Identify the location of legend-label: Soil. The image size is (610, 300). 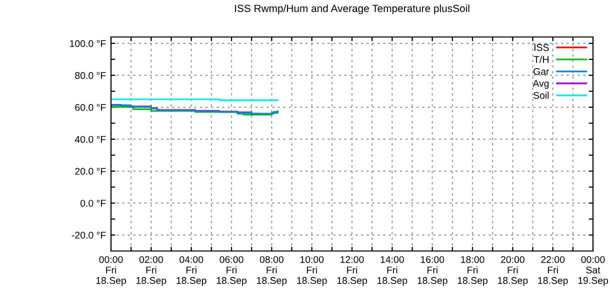
(541, 95).